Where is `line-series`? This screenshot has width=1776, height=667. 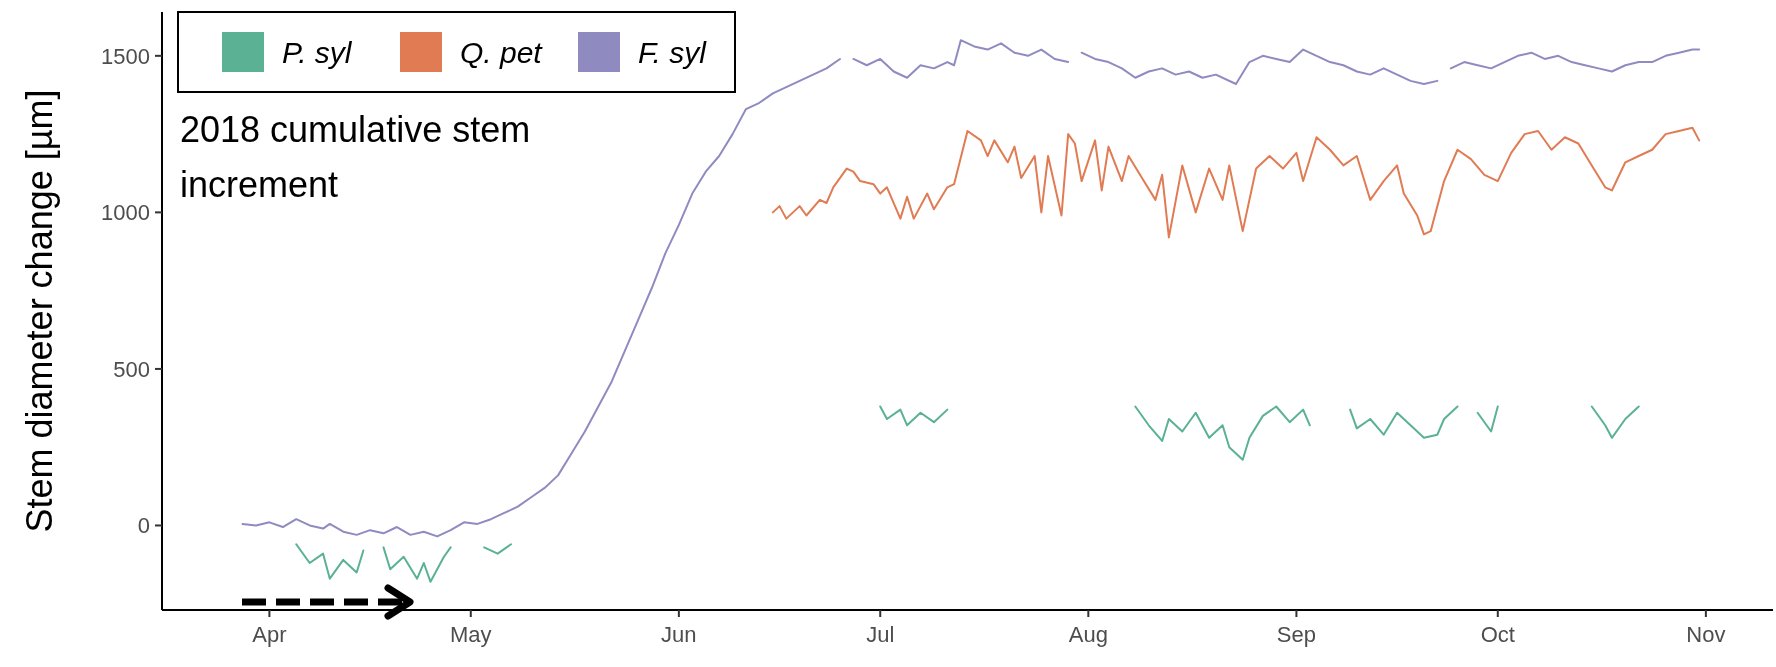
line-series is located at coordinates (1236, 182).